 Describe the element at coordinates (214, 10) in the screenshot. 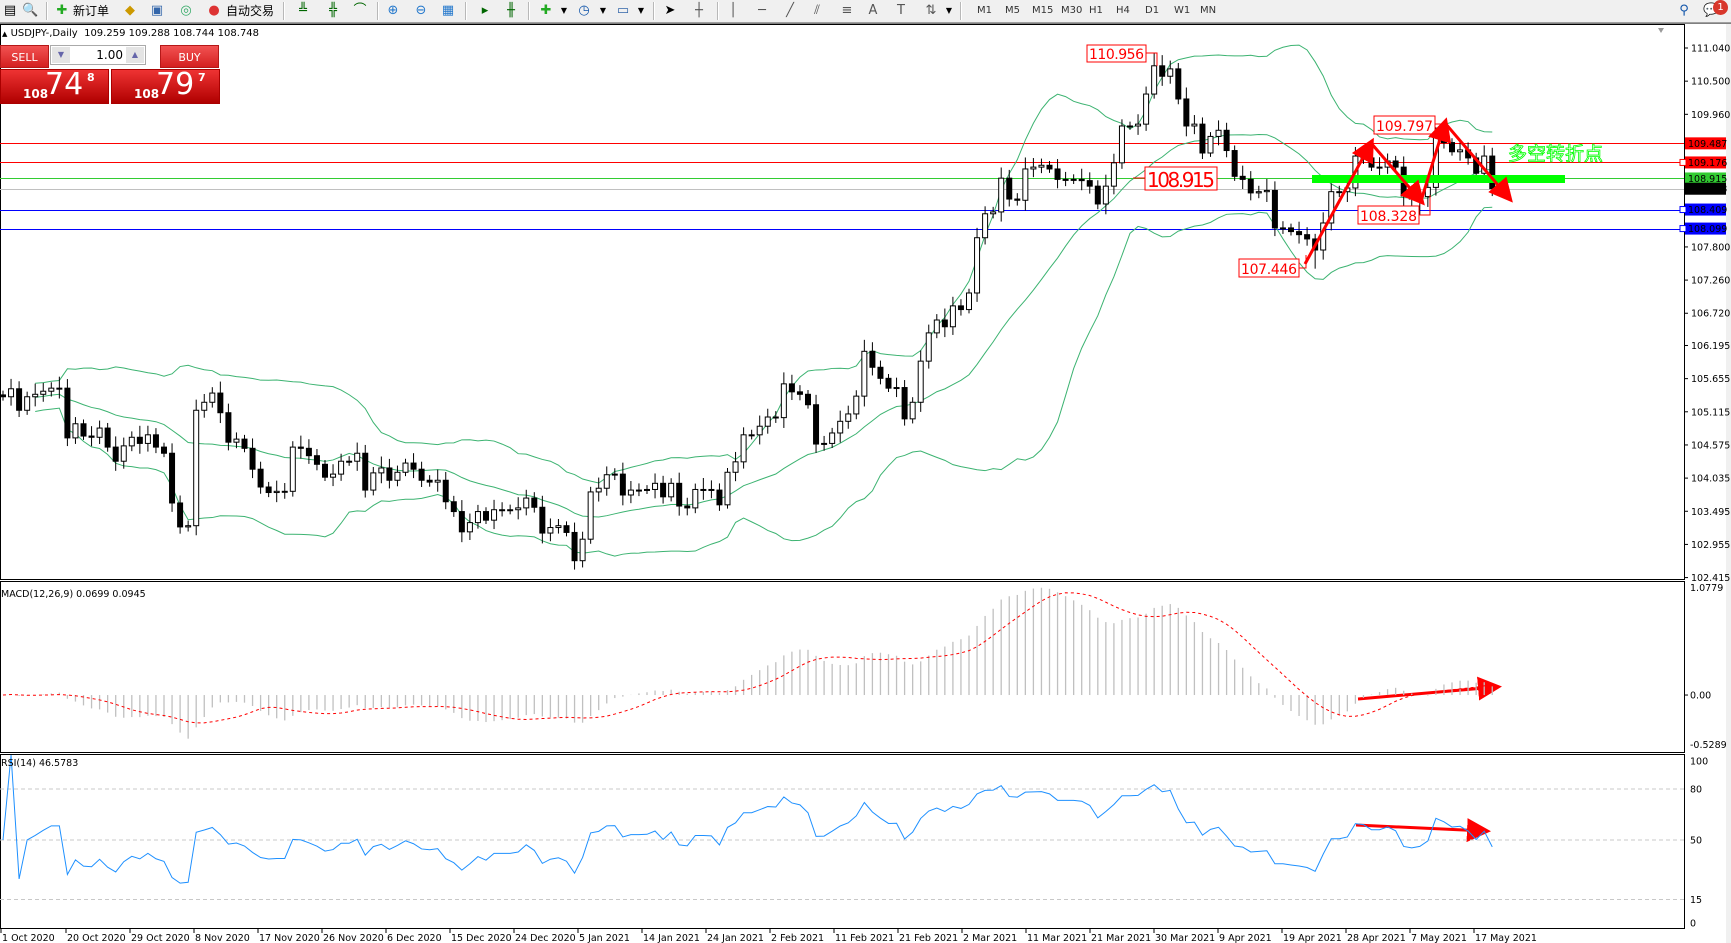

I see `auto-trading-icon: ●` at that location.